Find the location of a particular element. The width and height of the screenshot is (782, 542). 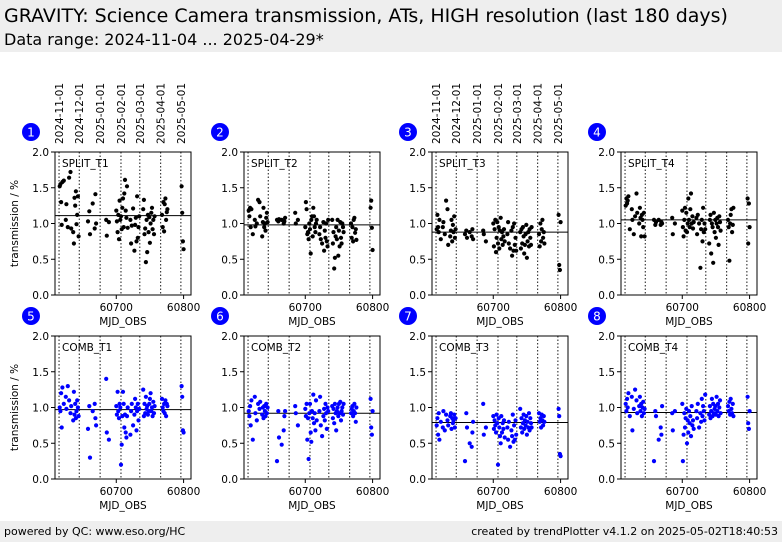

x-tick-label: 60700 is located at coordinates (116, 308).